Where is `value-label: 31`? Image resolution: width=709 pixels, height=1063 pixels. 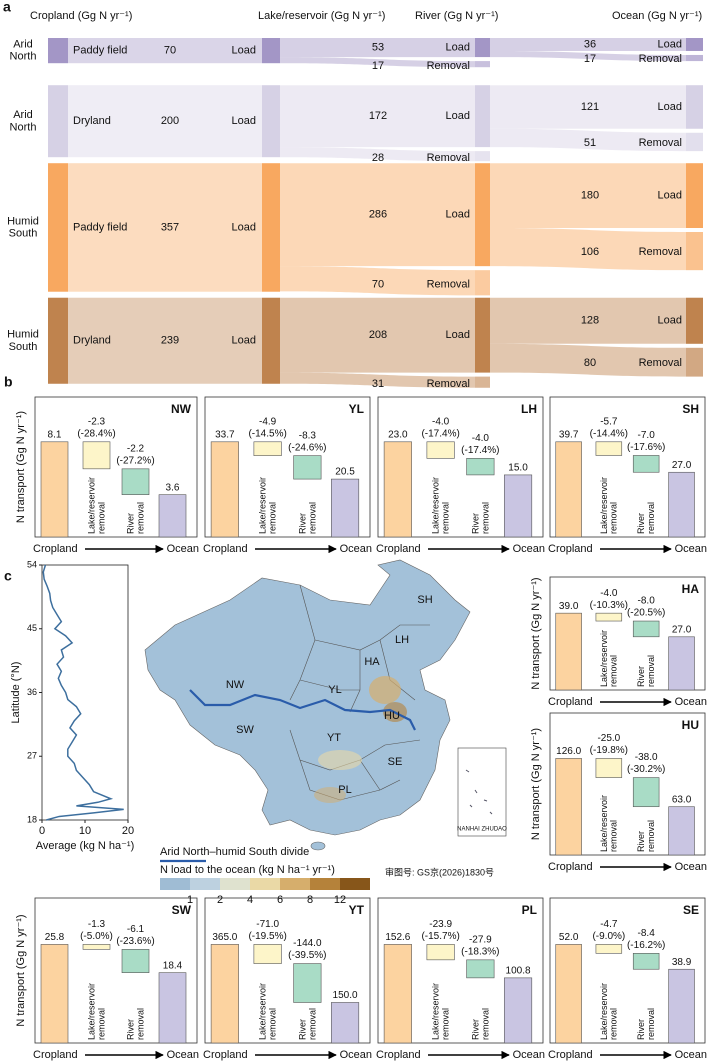
value-label: 31 is located at coordinates (378, 384).